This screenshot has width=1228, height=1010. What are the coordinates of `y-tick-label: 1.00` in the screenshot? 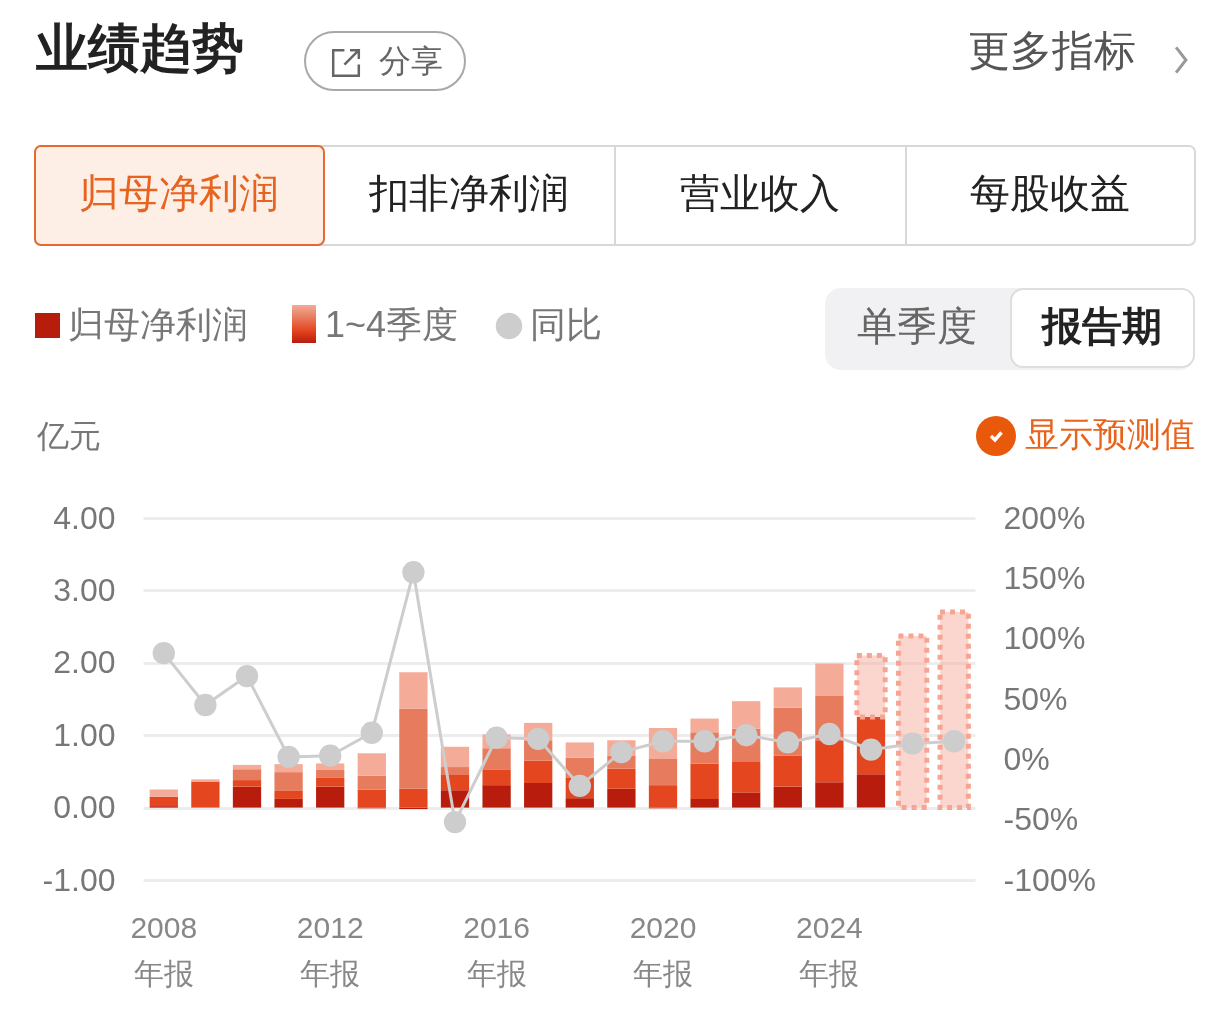 It's located at (84, 734).